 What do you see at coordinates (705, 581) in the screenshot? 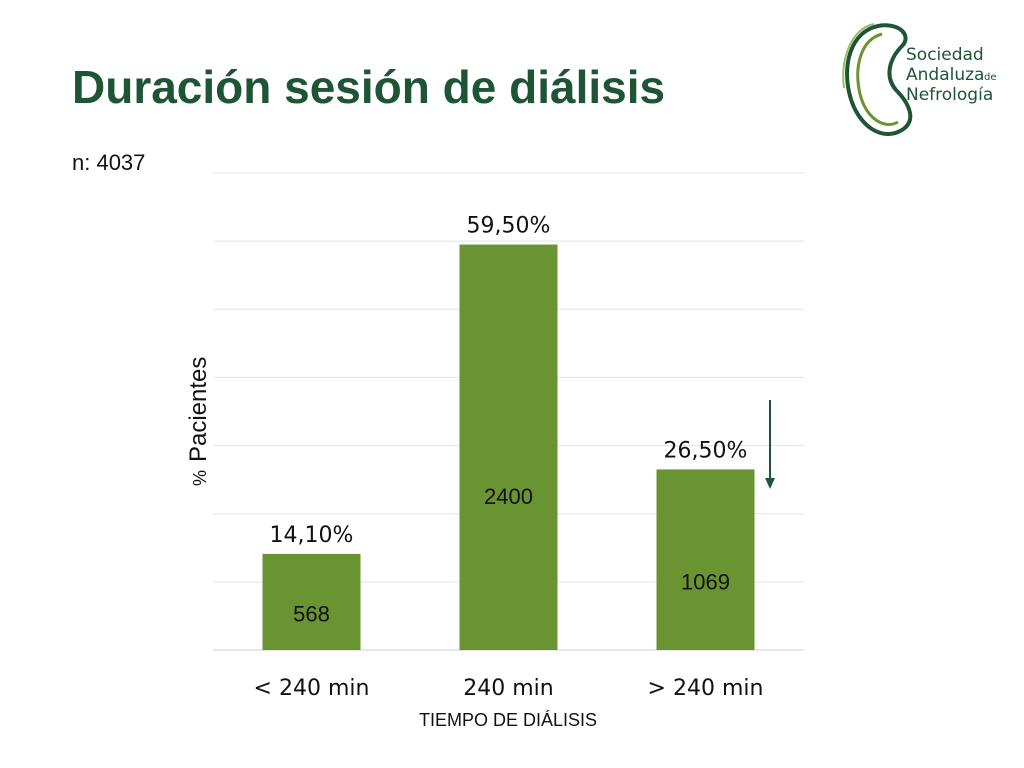
I see `bar-count-label: 1069` at bounding box center [705, 581].